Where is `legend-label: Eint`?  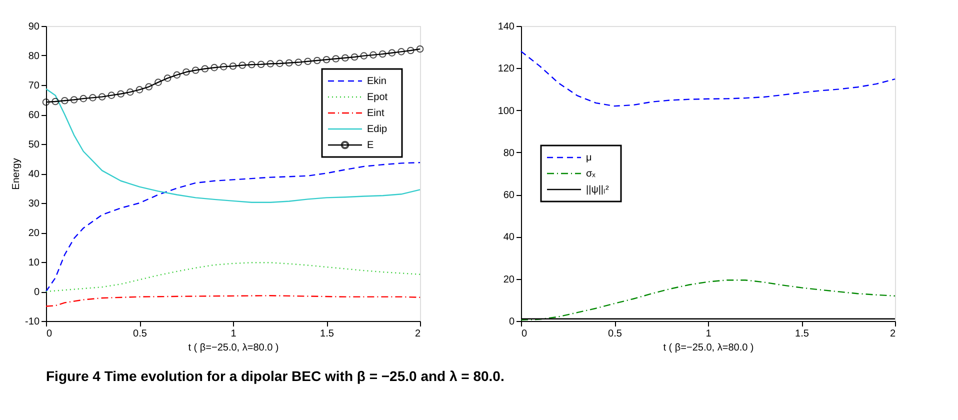
legend-label: Eint is located at coordinates (375, 113).